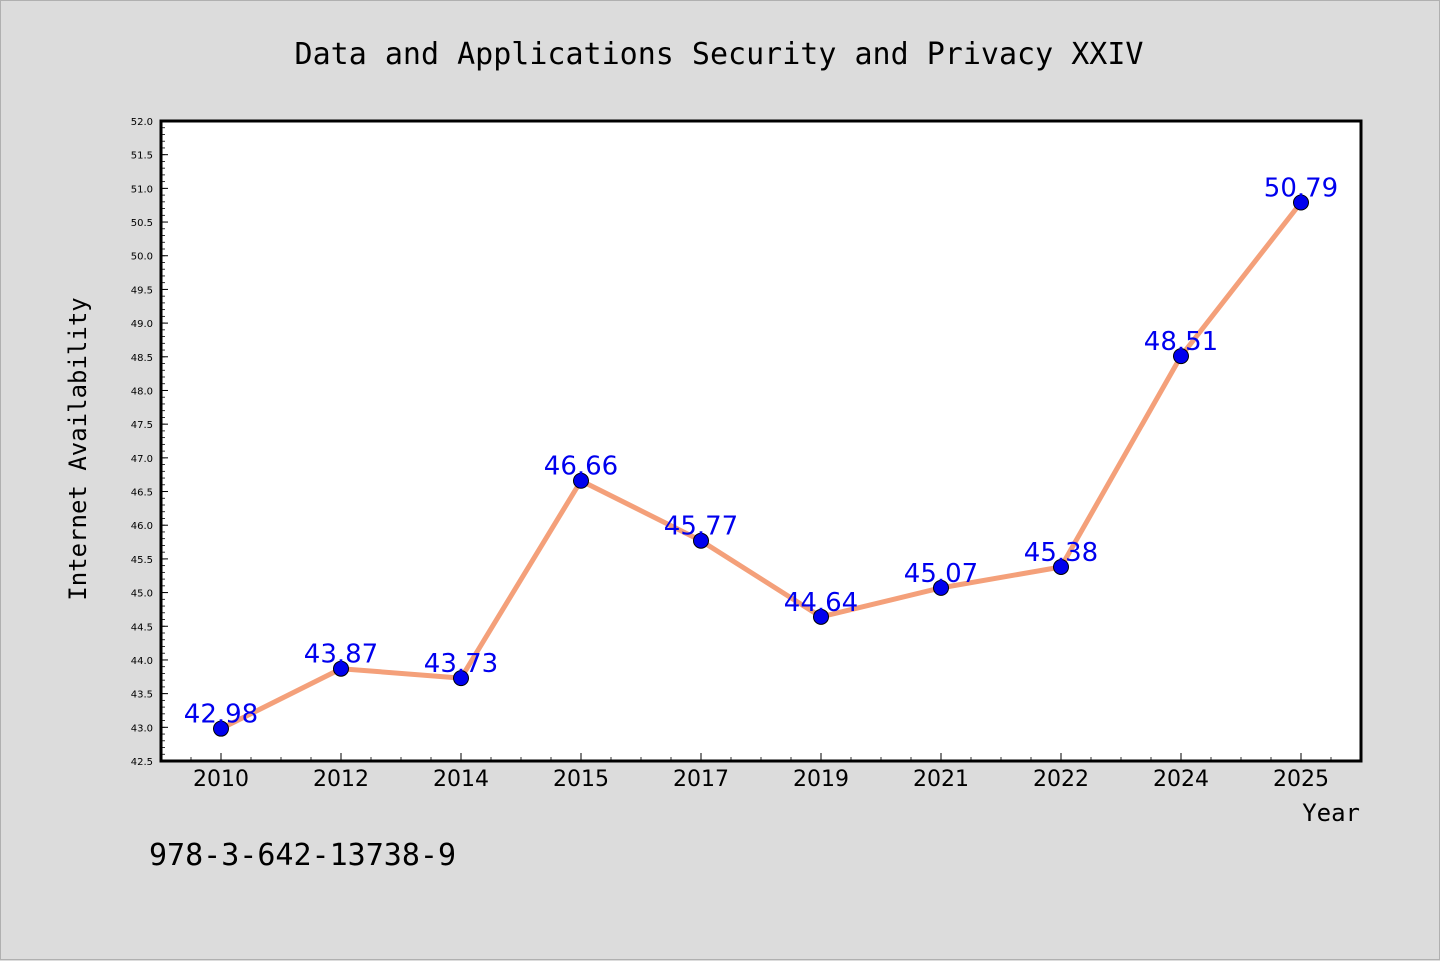 The width and height of the screenshot is (1440, 961). Describe the element at coordinates (142, 290) in the screenshot. I see `y-tick-label: 49.5` at that location.